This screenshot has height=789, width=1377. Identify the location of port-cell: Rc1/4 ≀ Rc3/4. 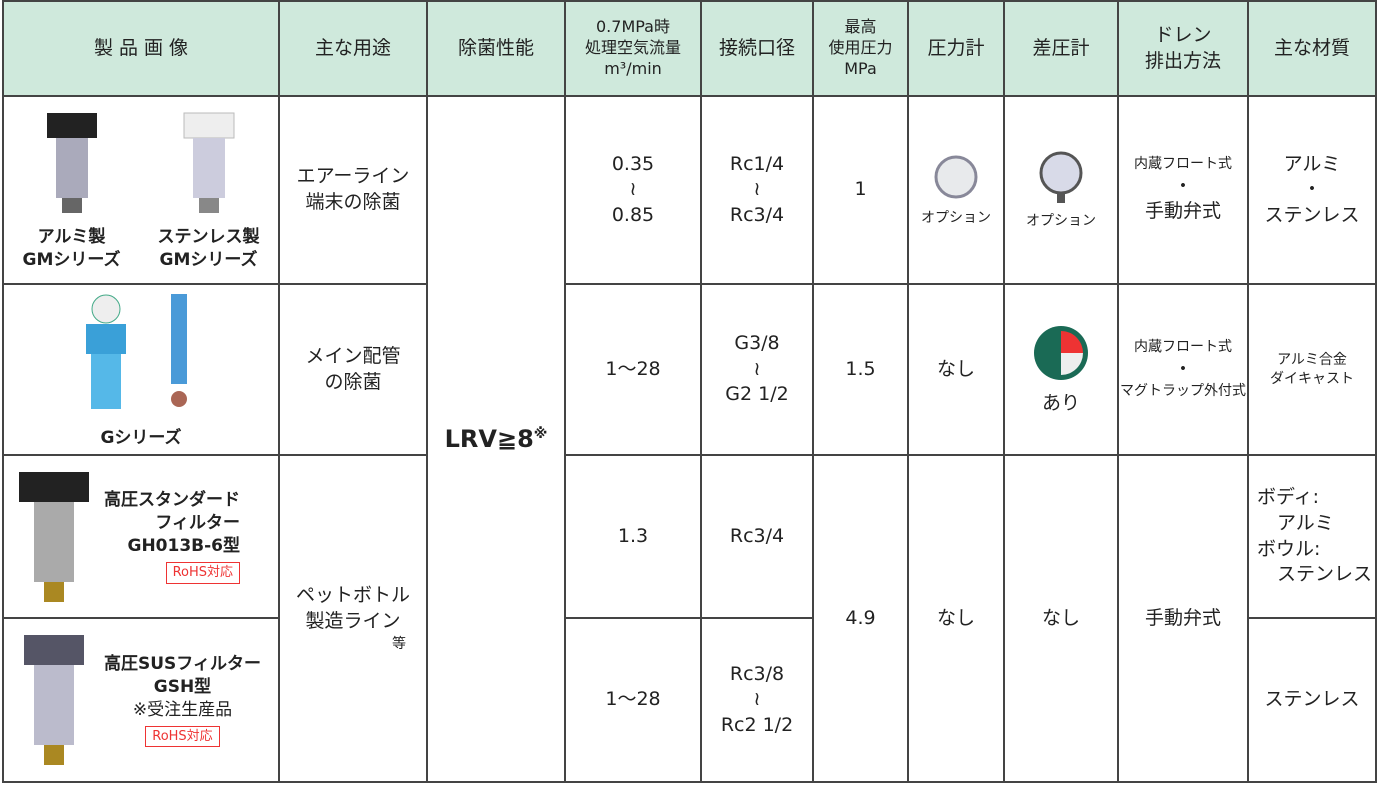
(757, 190).